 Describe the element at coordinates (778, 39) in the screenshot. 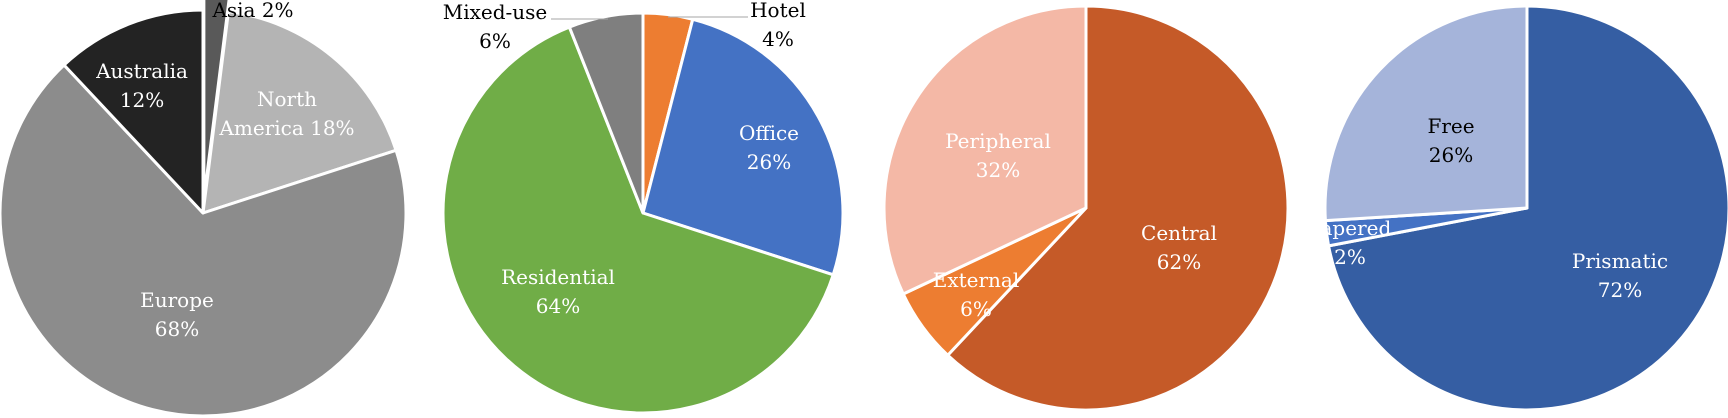

I see `data-label-line: 4%` at that location.